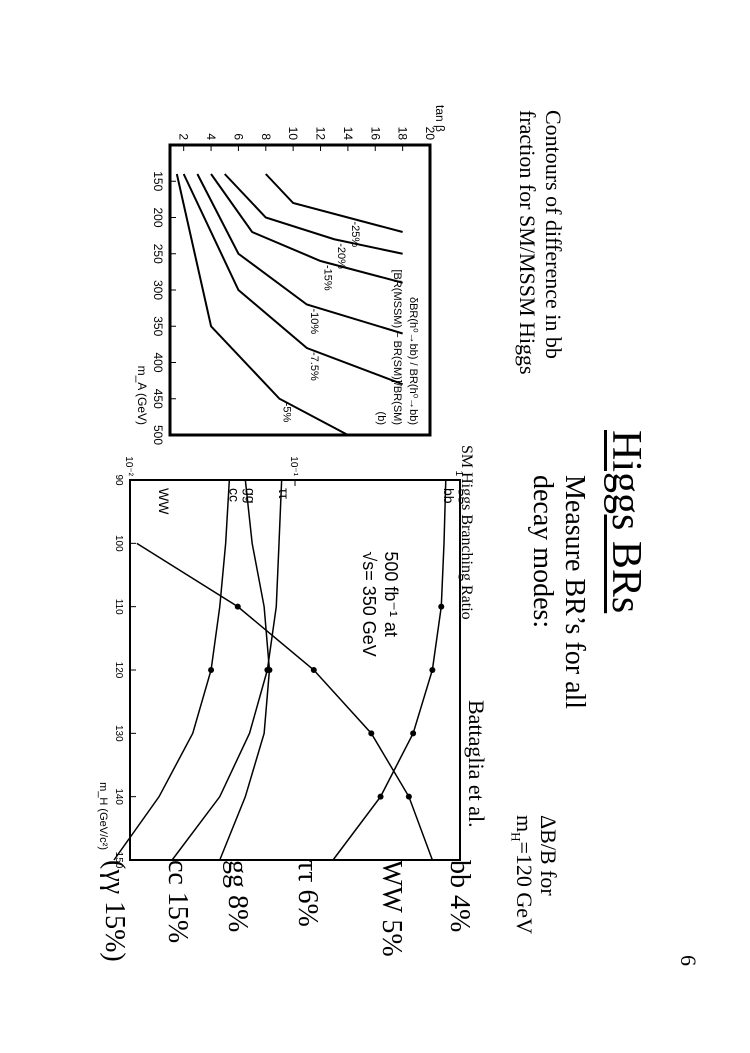  What do you see at coordinates (458, 473) in the screenshot?
I see `br-y-tick-label: 1` at bounding box center [458, 473].